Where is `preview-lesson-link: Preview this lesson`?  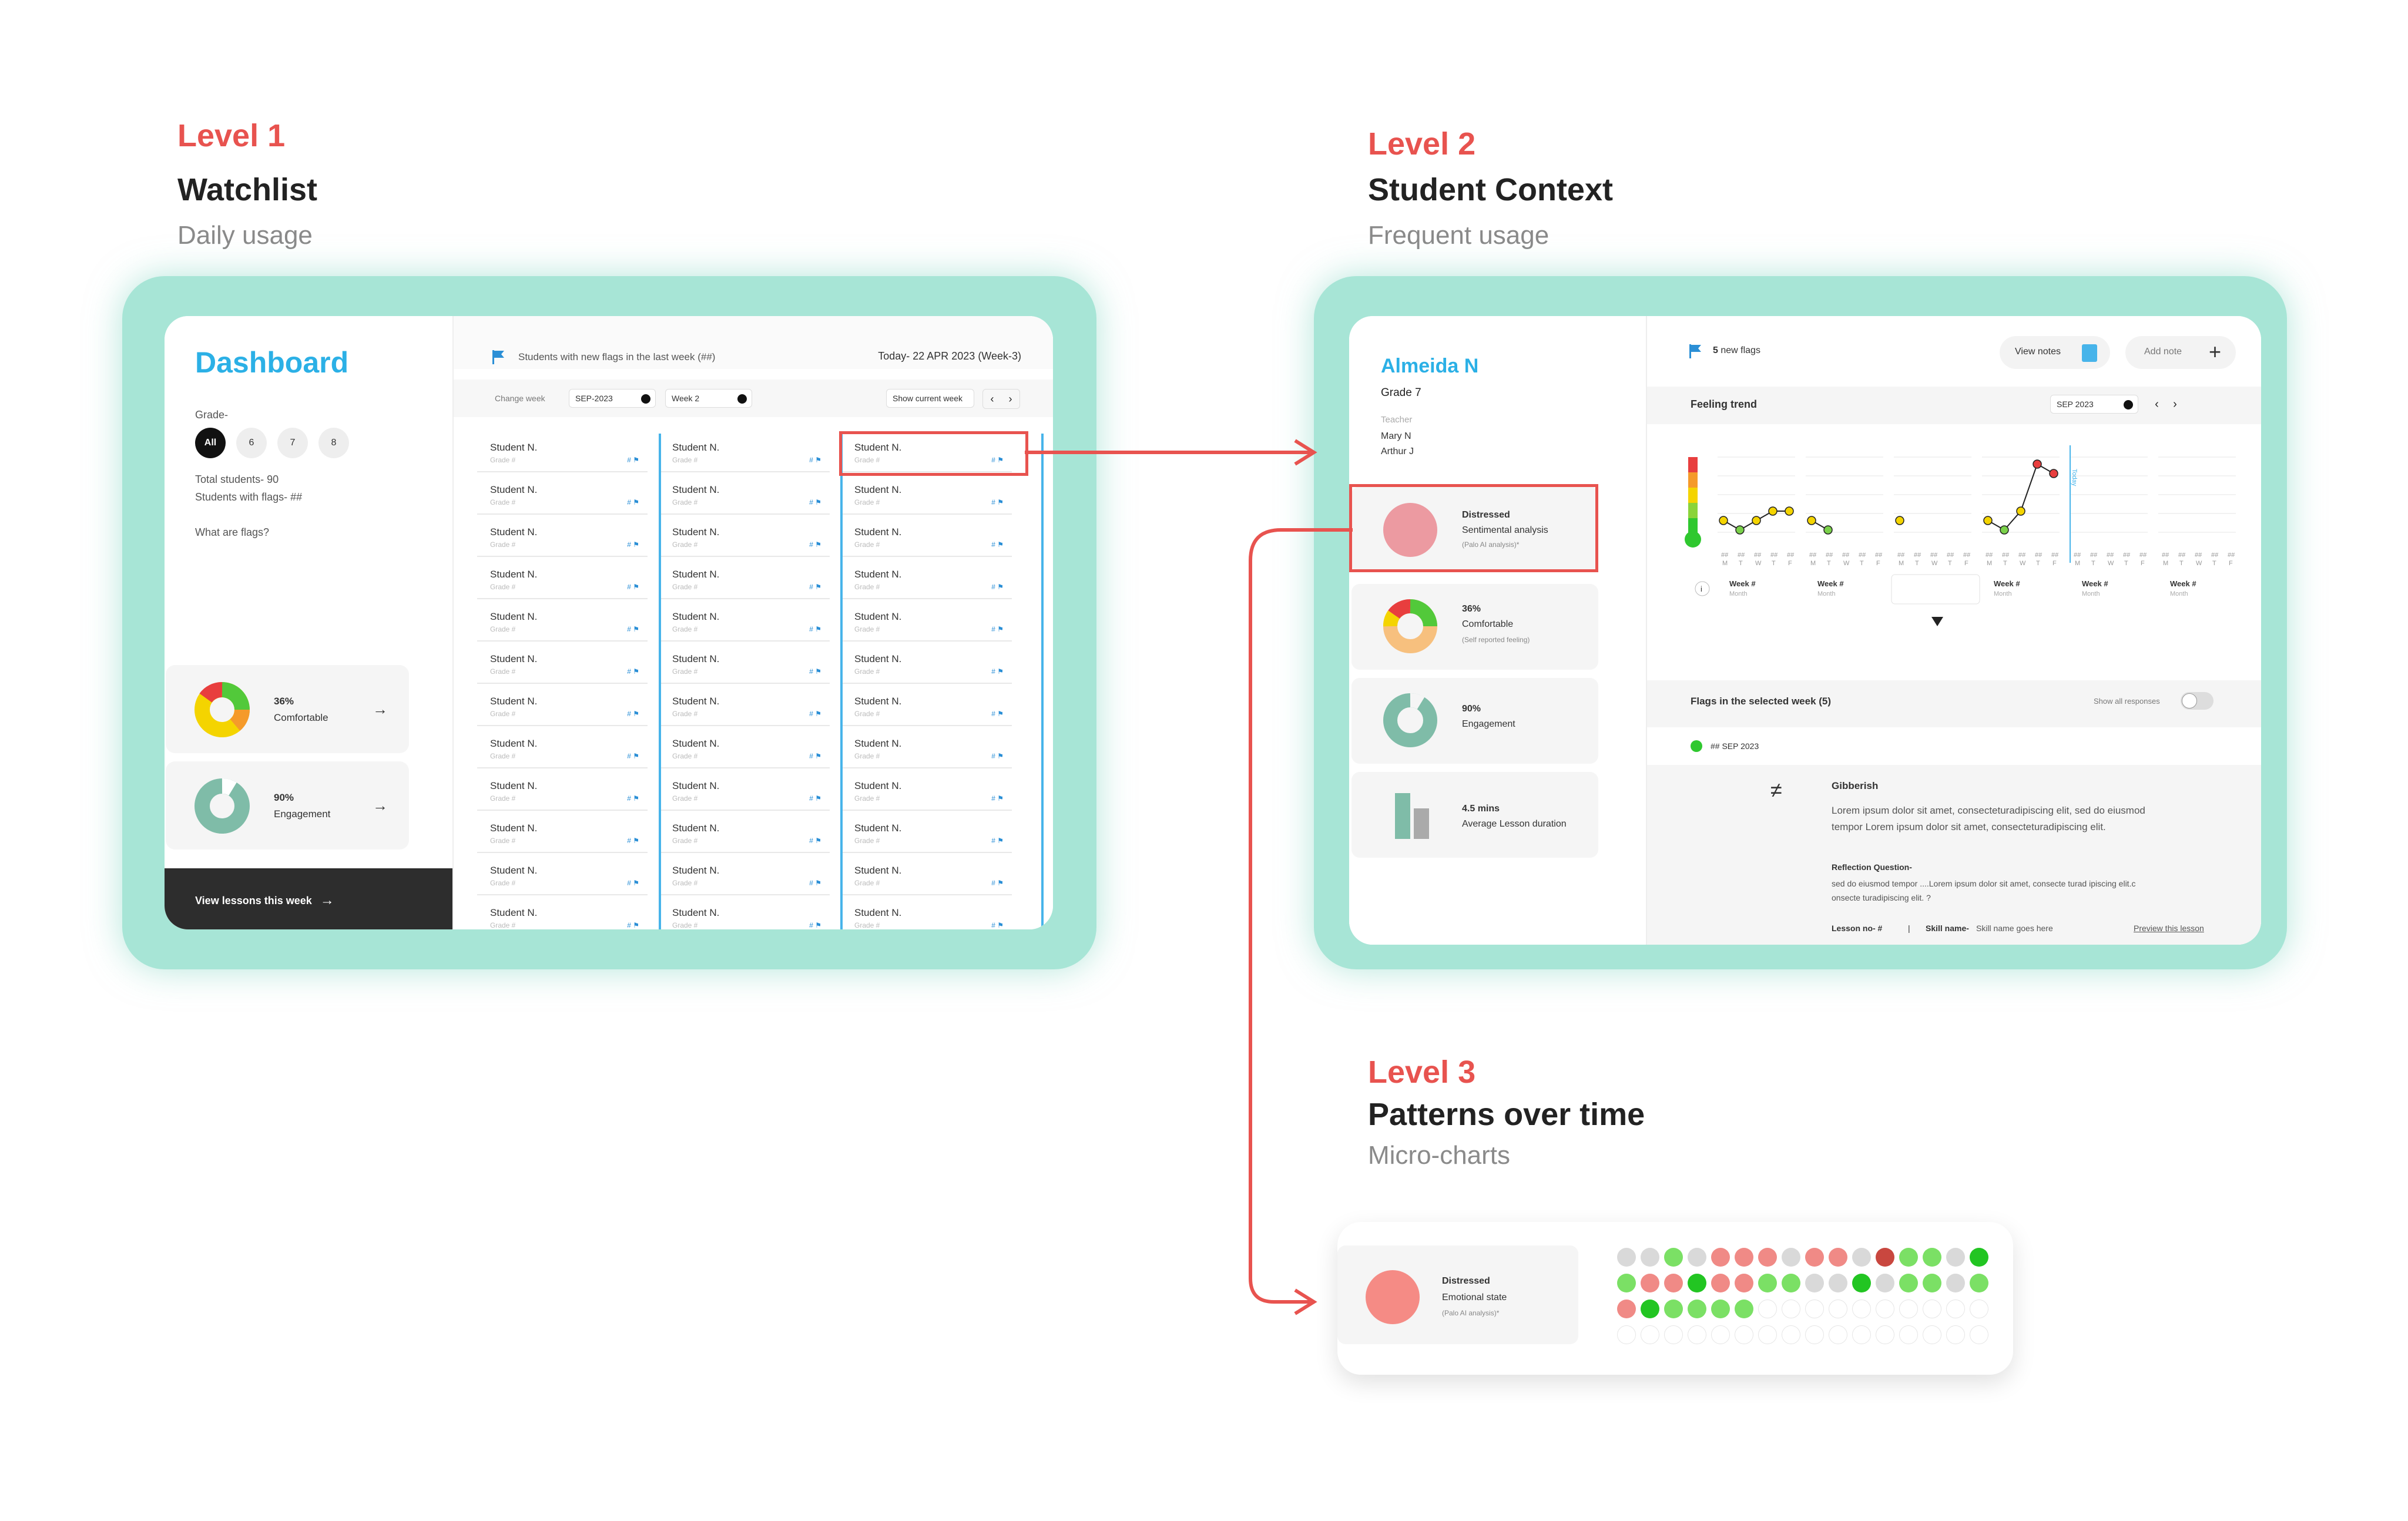
preview-lesson-link: Preview this lesson is located at coordinates (2169, 928).